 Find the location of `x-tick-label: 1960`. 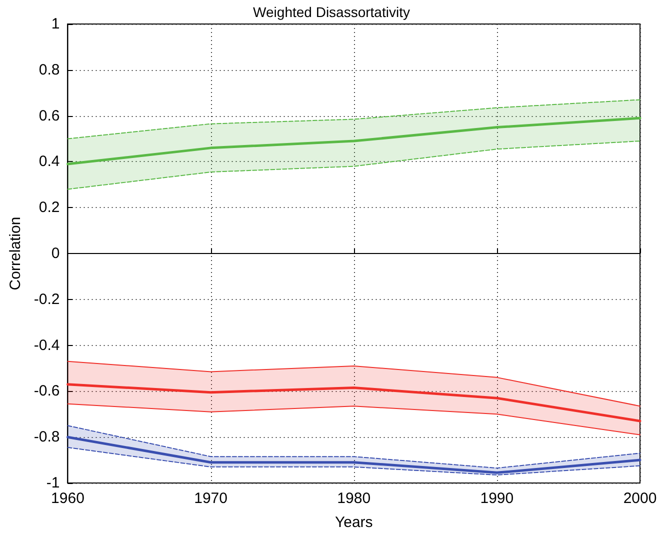

x-tick-label: 1960 is located at coordinates (67, 498).